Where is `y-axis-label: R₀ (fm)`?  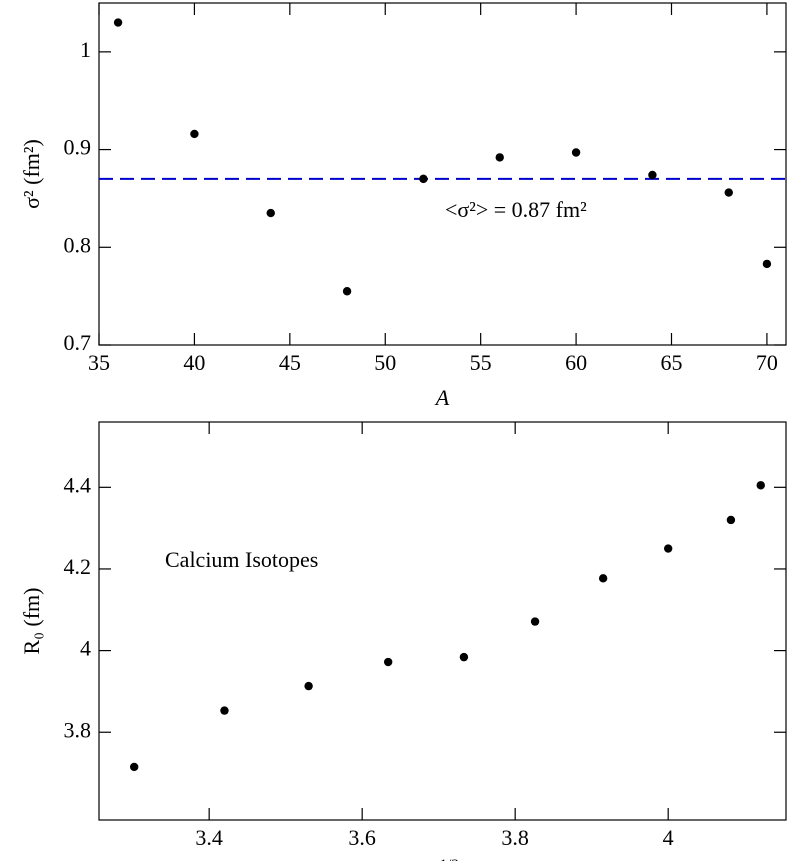
y-axis-label: R₀ (fm) is located at coordinates (31, 621).